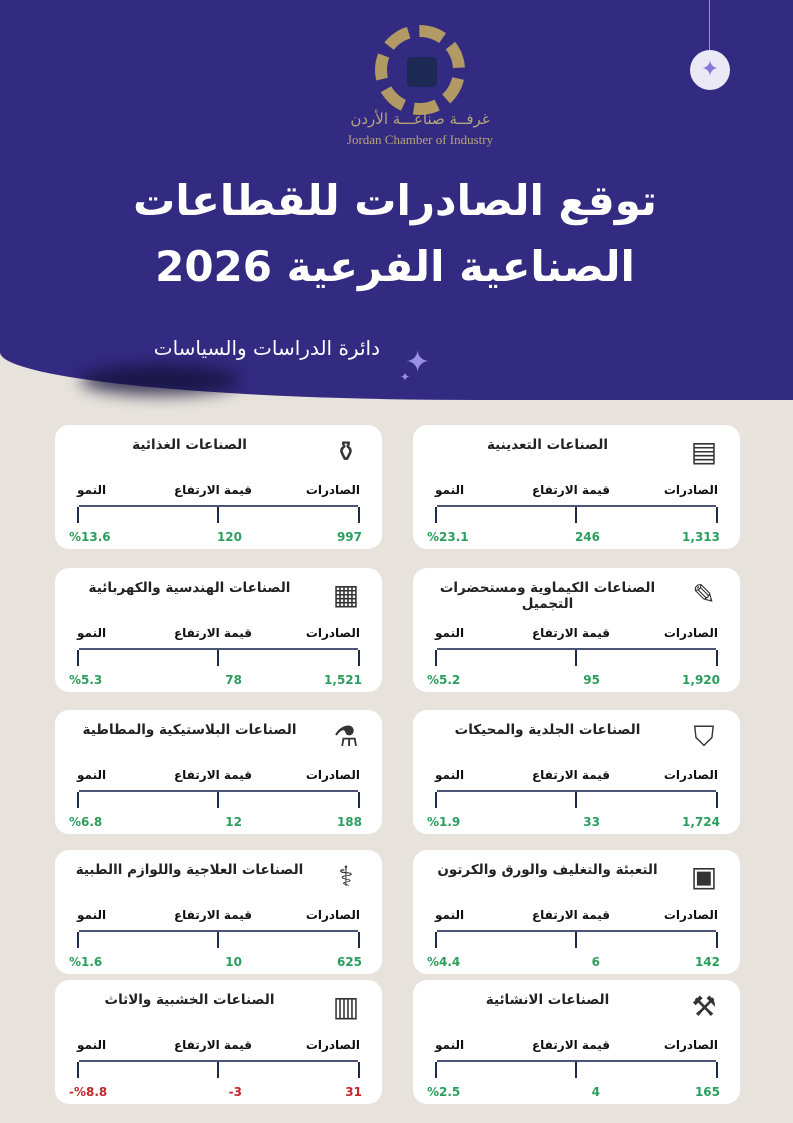 This screenshot has width=793, height=1123. Describe the element at coordinates (346, 451) in the screenshot. I see `food-production-icon: ⚱` at that location.